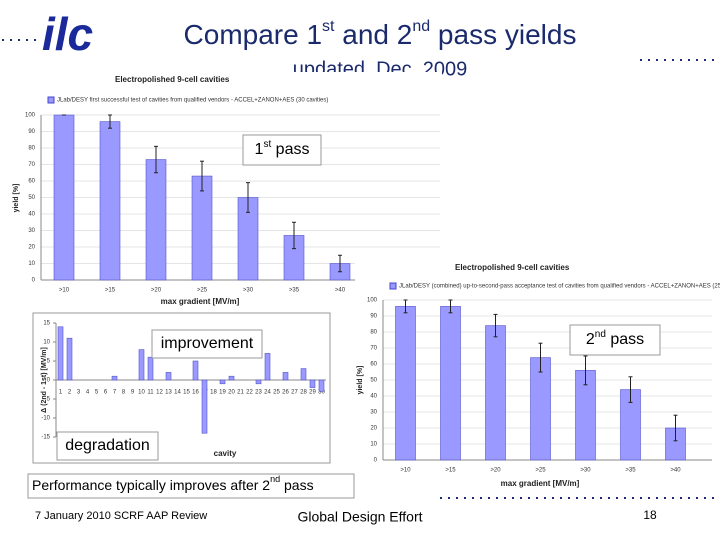 This screenshot has height=540, width=720. What do you see at coordinates (67, 34) in the screenshot?
I see `logo: ilc` at bounding box center [67, 34].